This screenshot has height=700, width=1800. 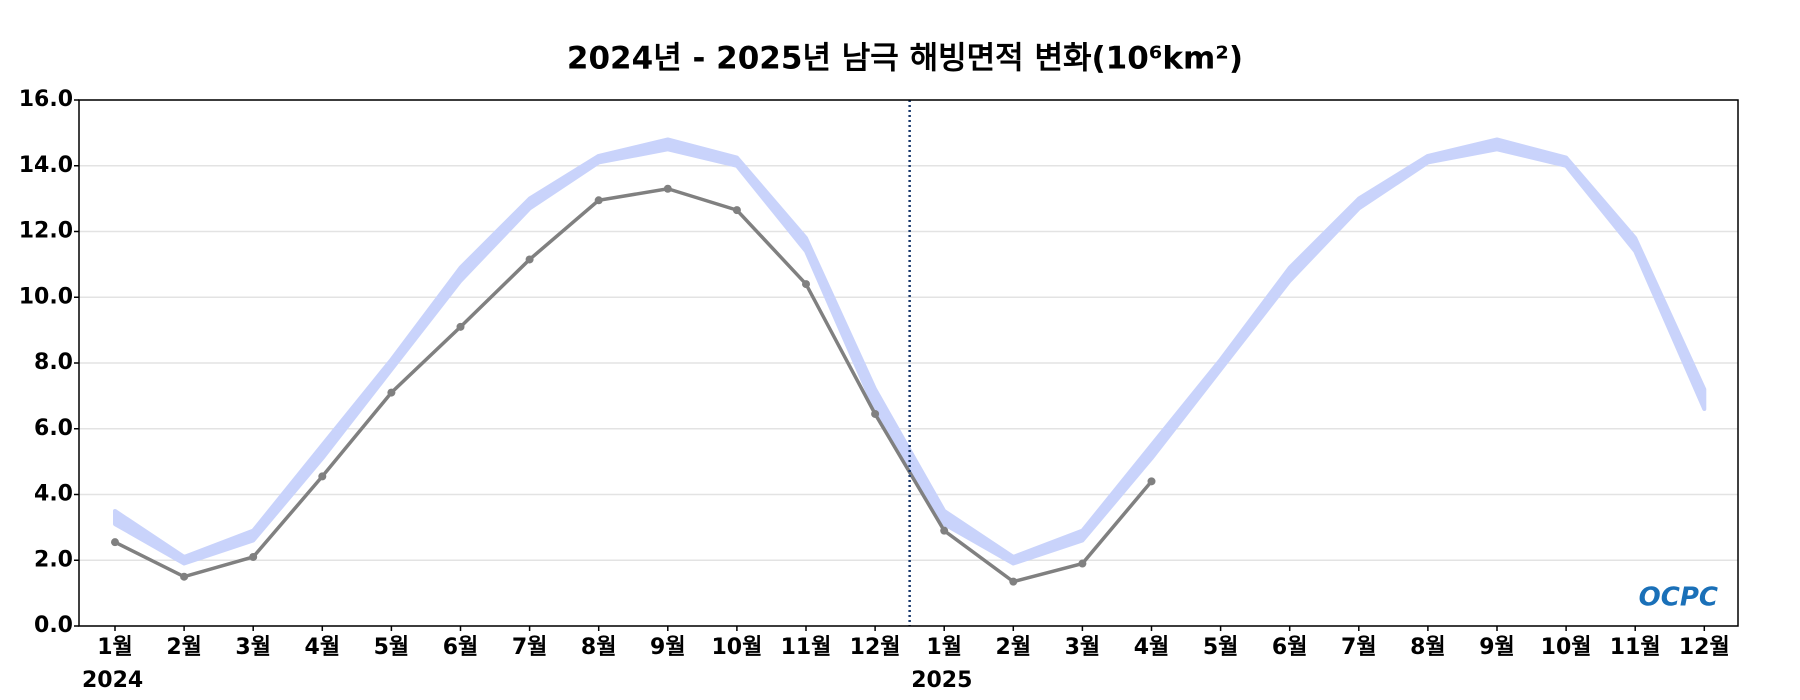 I want to click on y-tick-label: 16.0, so click(x=46, y=99).